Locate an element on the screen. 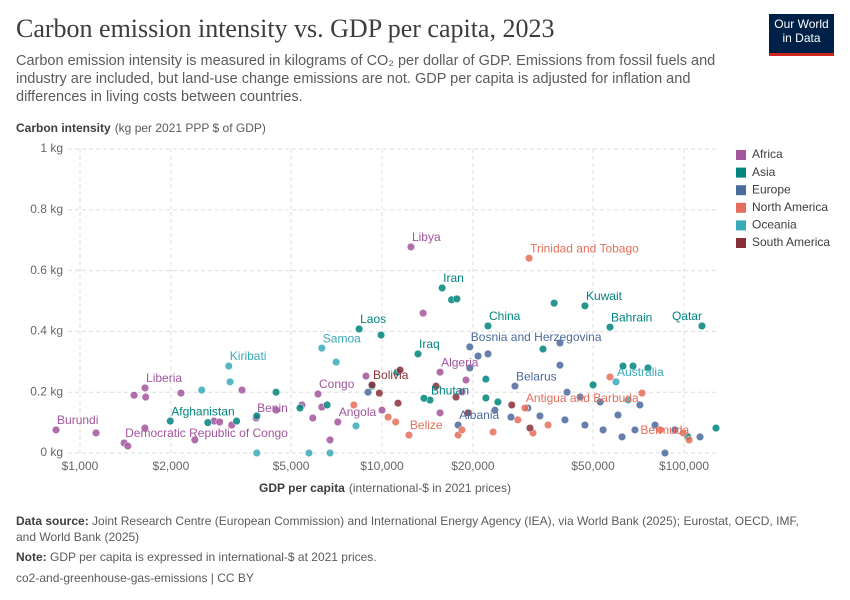 The width and height of the screenshot is (850, 600). x-axis-title-main: GDP per capita is located at coordinates (302, 488).